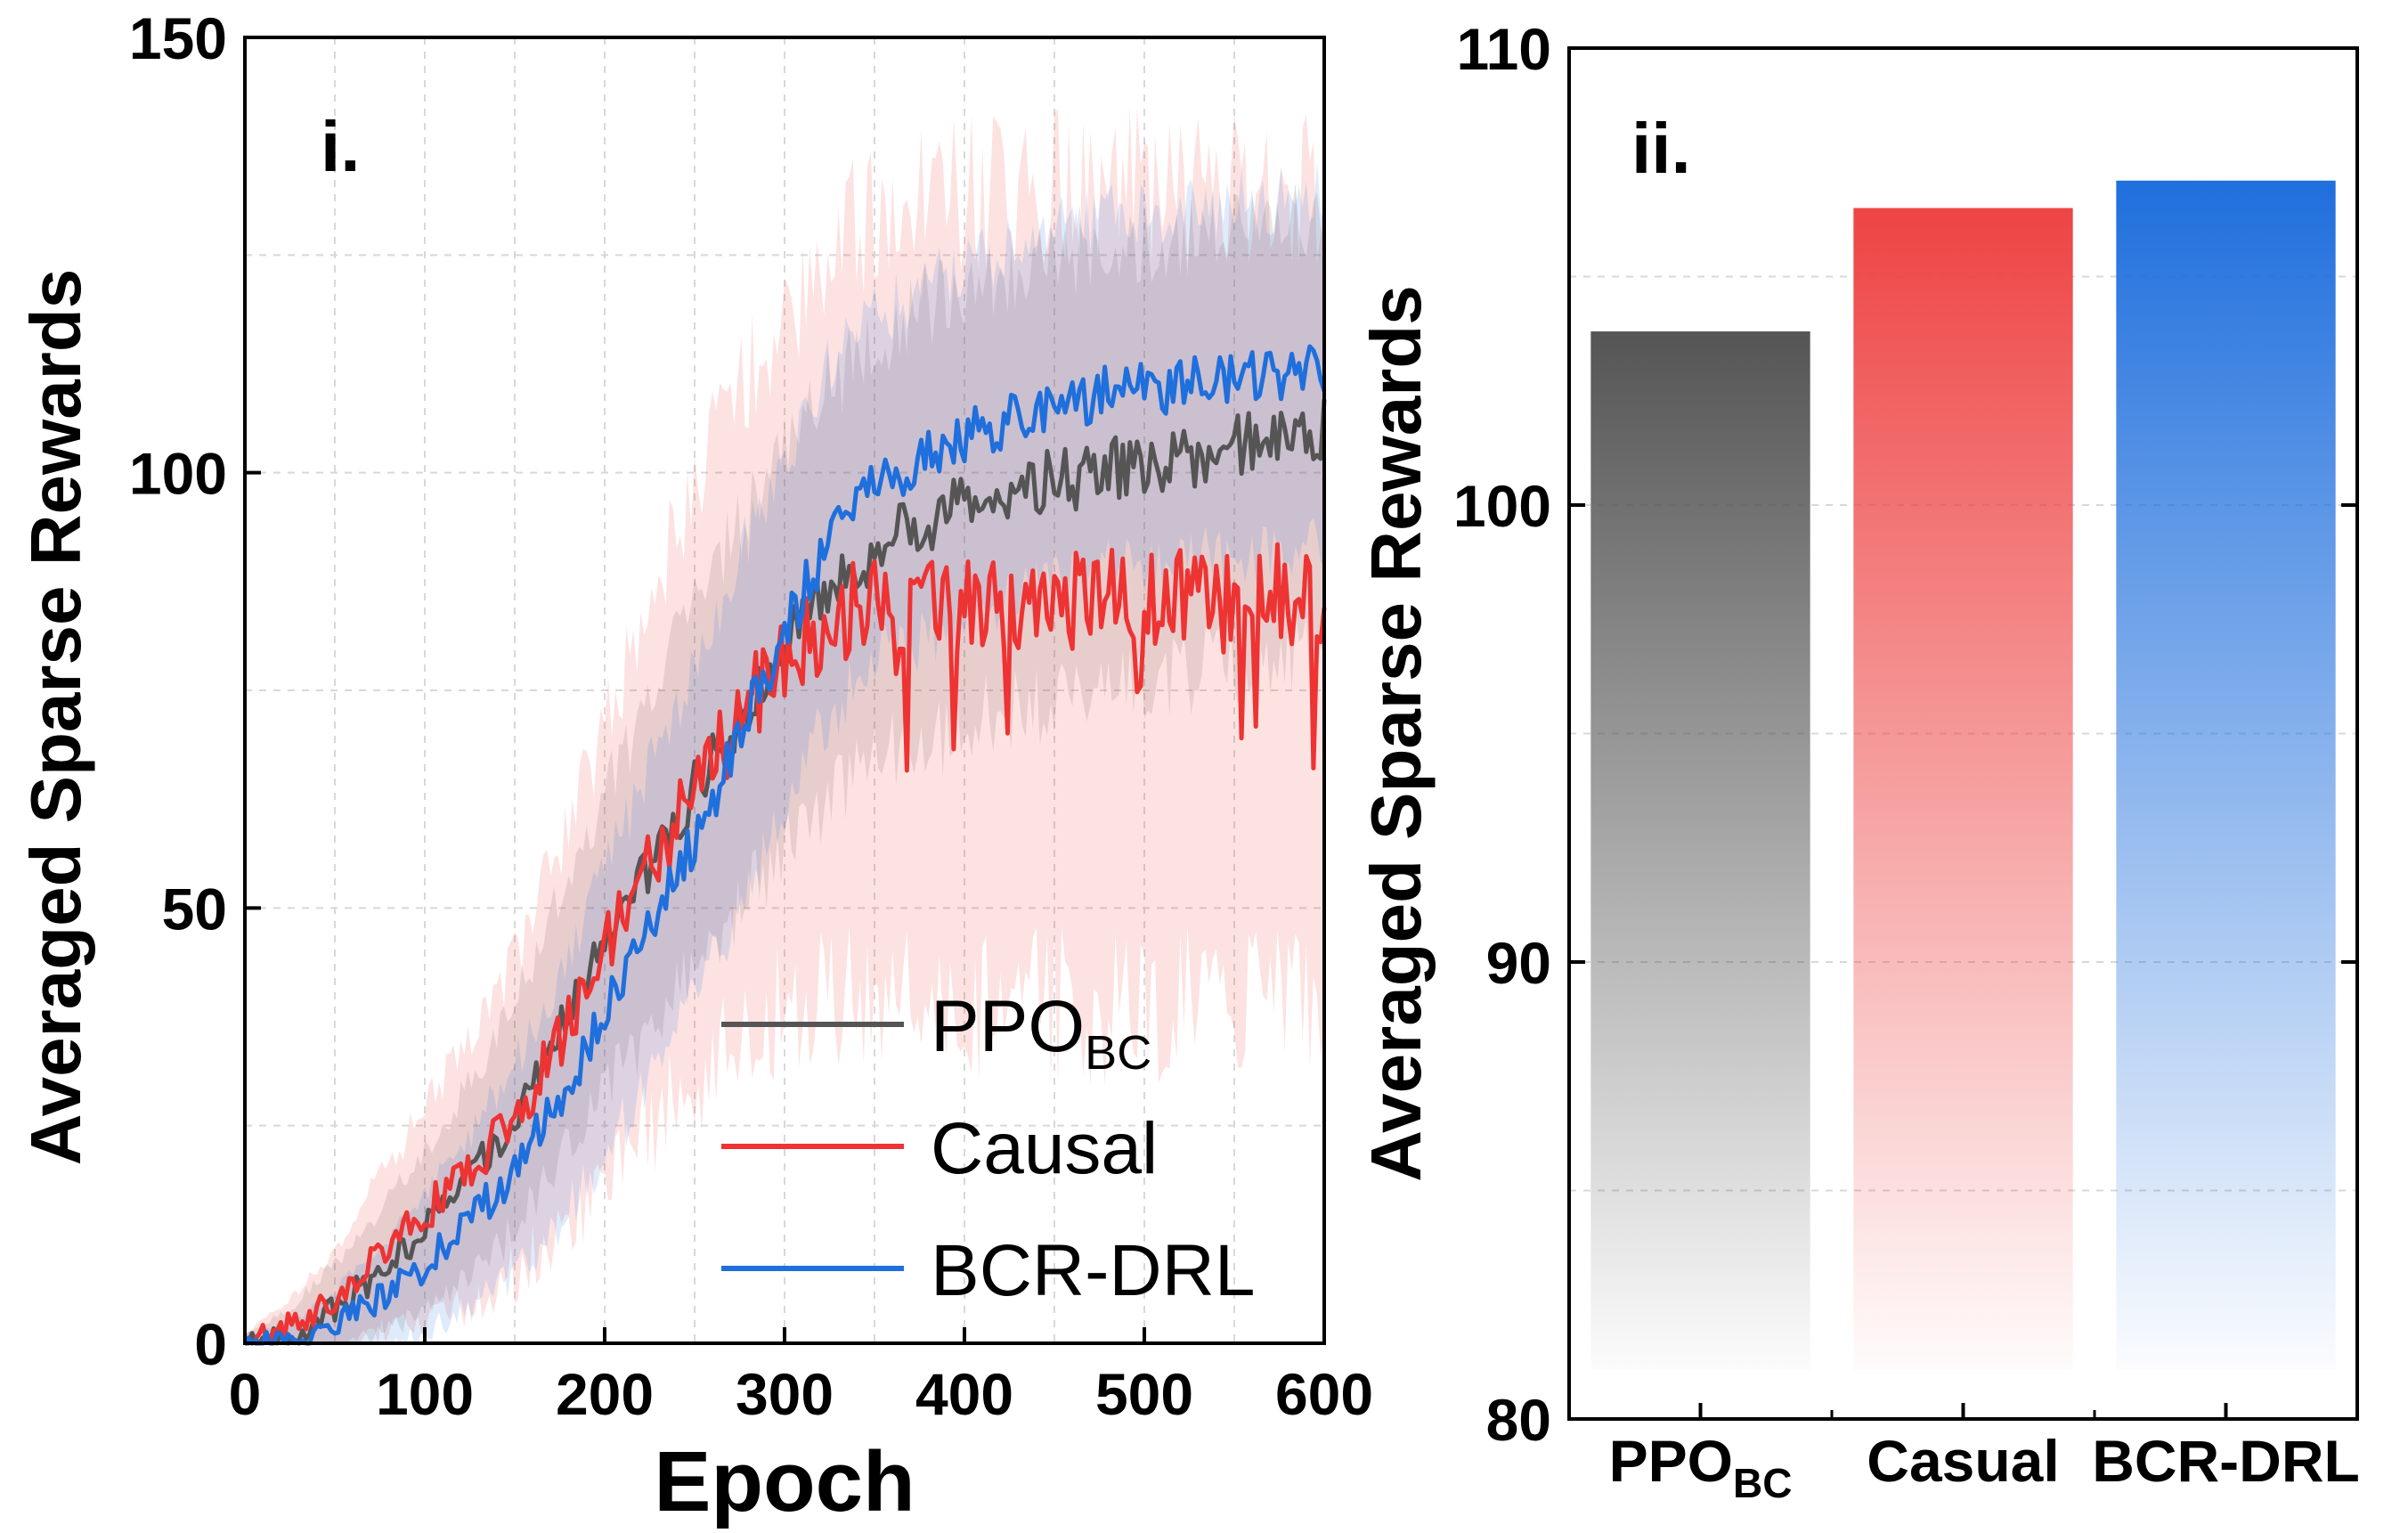 This screenshot has width=2408, height=1533. Describe the element at coordinates (1518, 1420) in the screenshot. I see `y-tick-label: 80` at that location.